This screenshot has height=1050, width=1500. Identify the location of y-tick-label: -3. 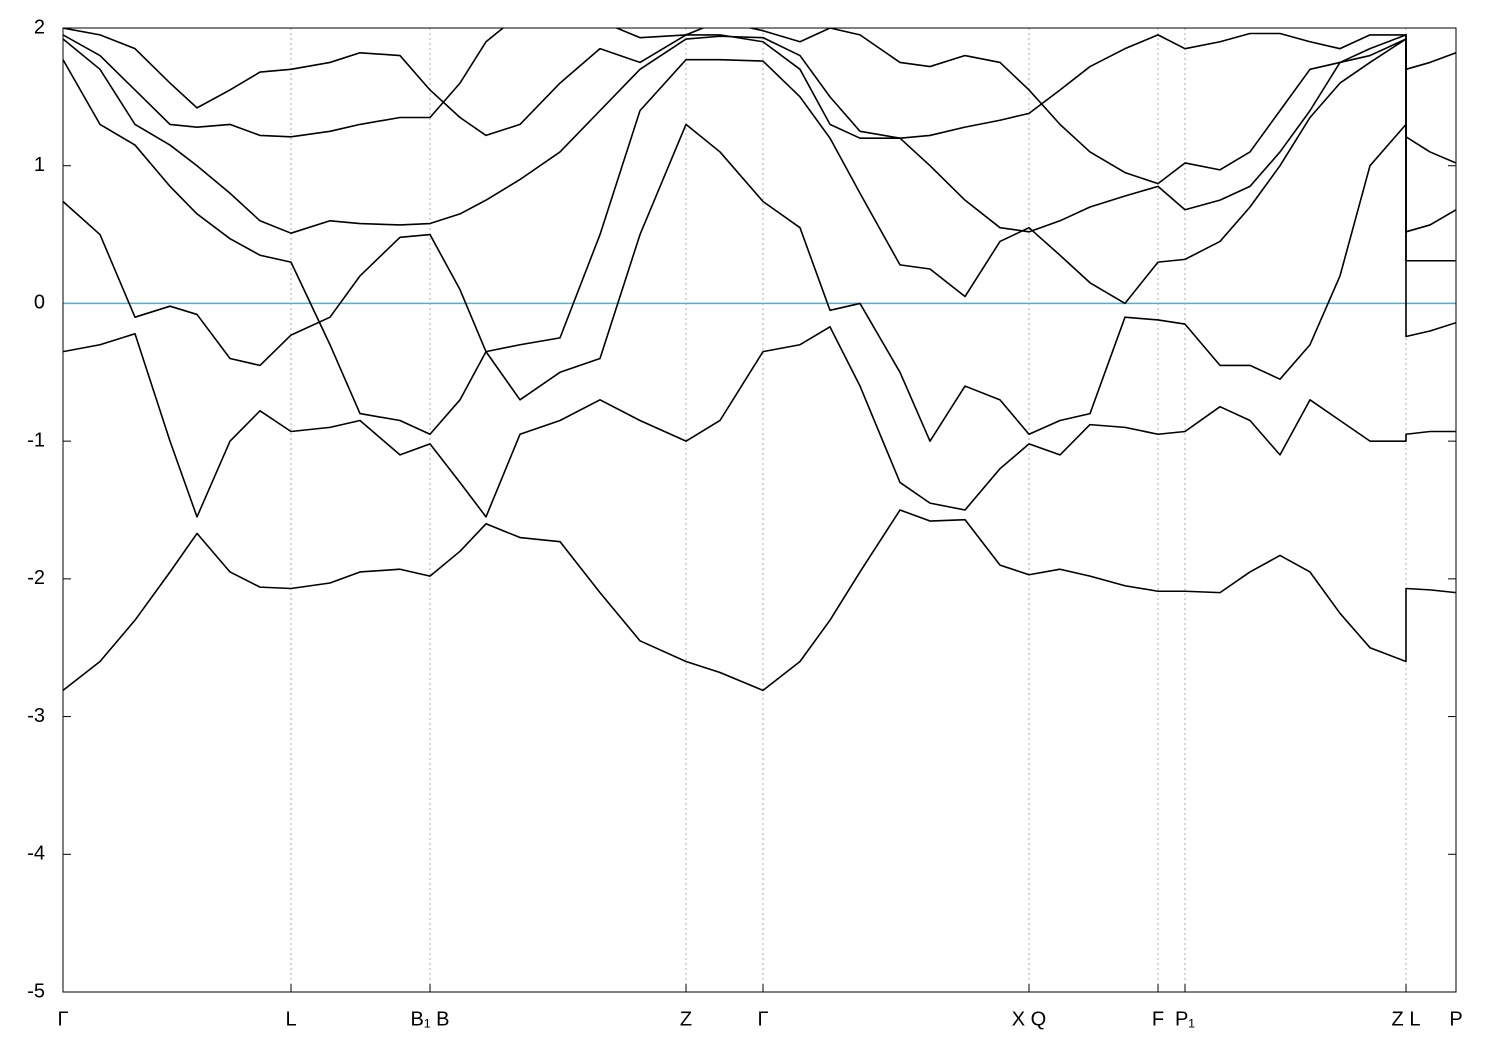
(36, 716).